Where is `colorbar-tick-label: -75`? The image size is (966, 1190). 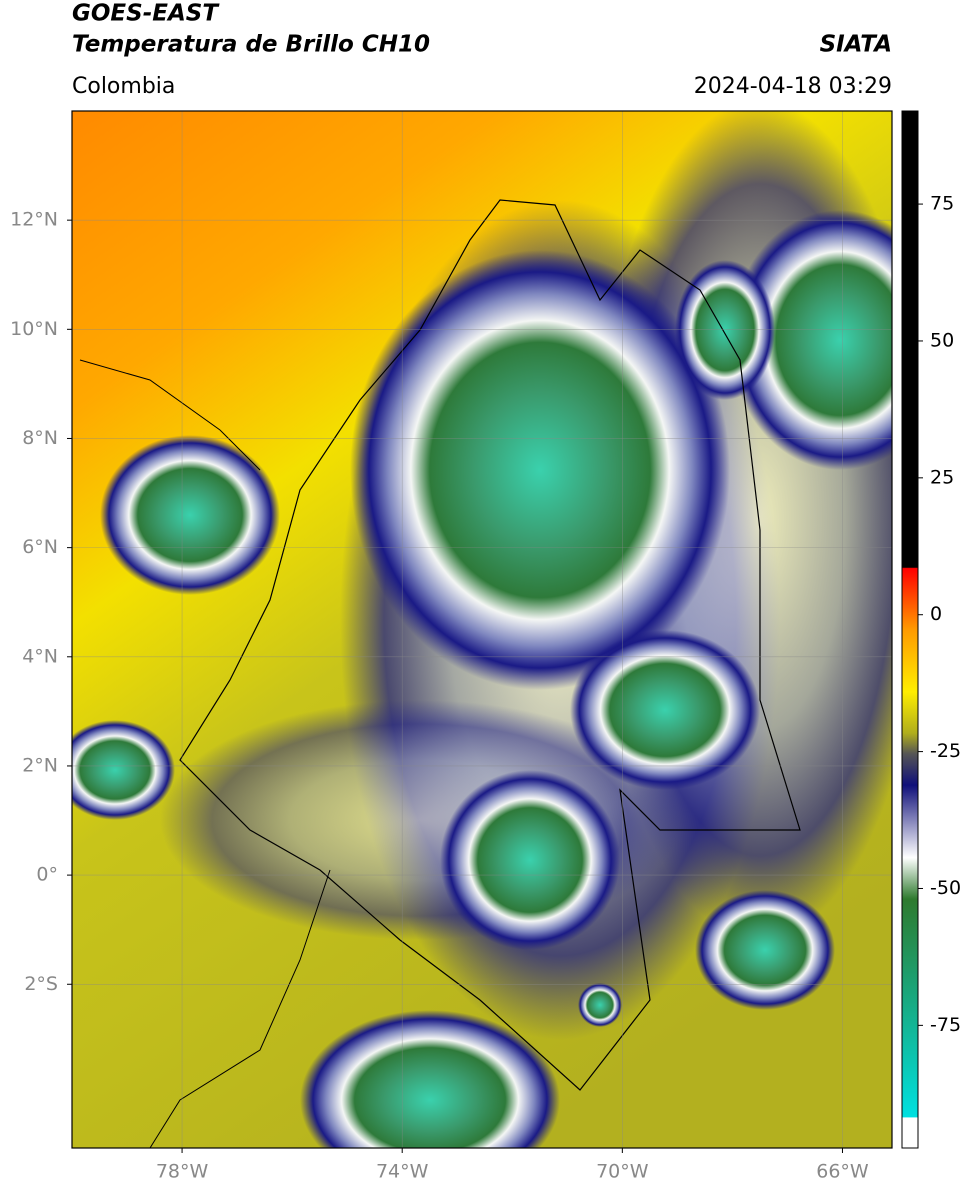 colorbar-tick-label: -75 is located at coordinates (945, 1025).